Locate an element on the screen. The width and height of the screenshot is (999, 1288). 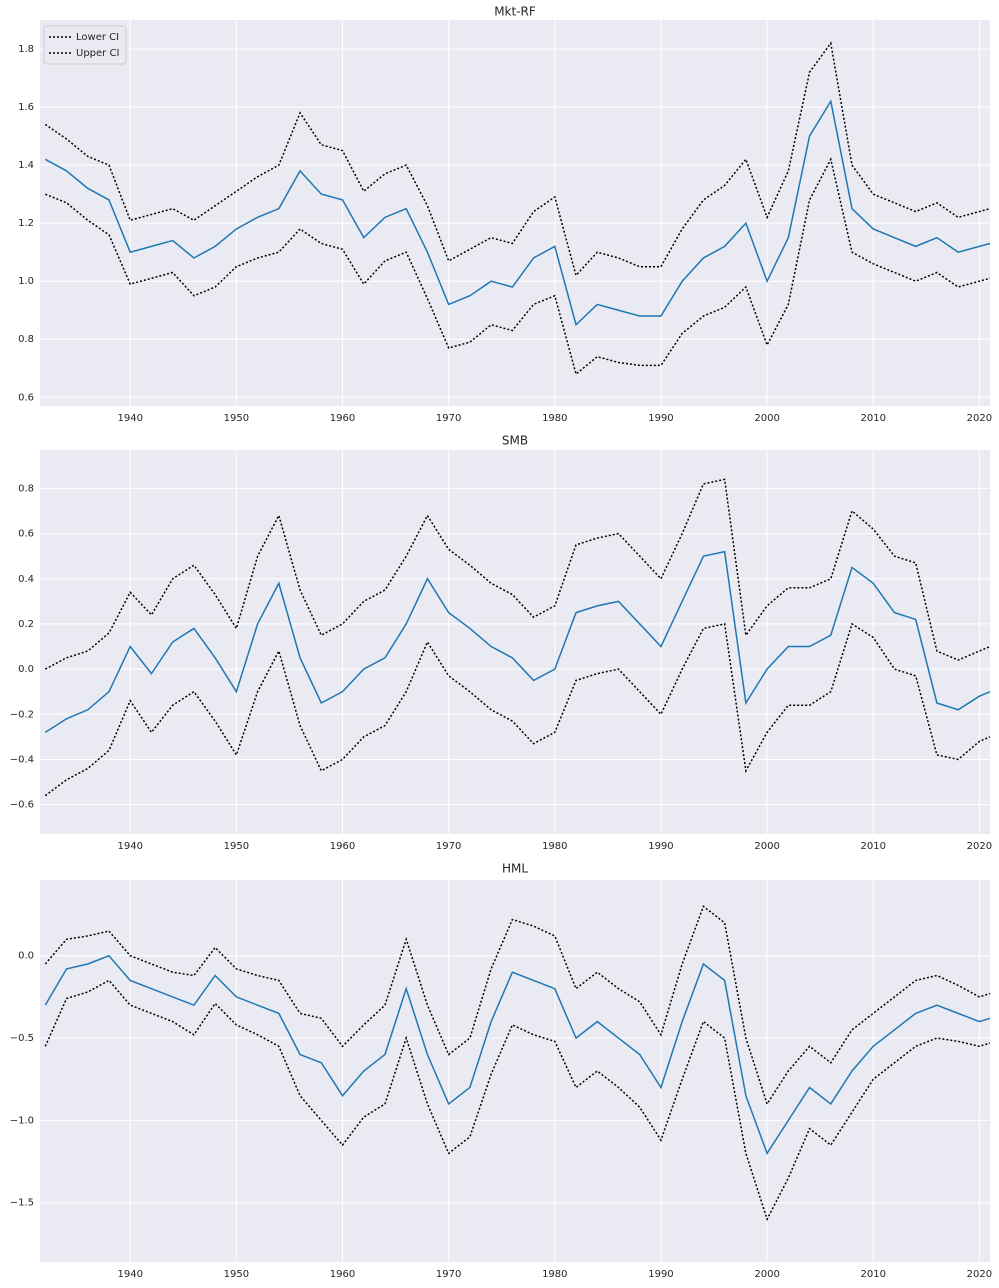
legend-label: Lower CI is located at coordinates (97, 37).